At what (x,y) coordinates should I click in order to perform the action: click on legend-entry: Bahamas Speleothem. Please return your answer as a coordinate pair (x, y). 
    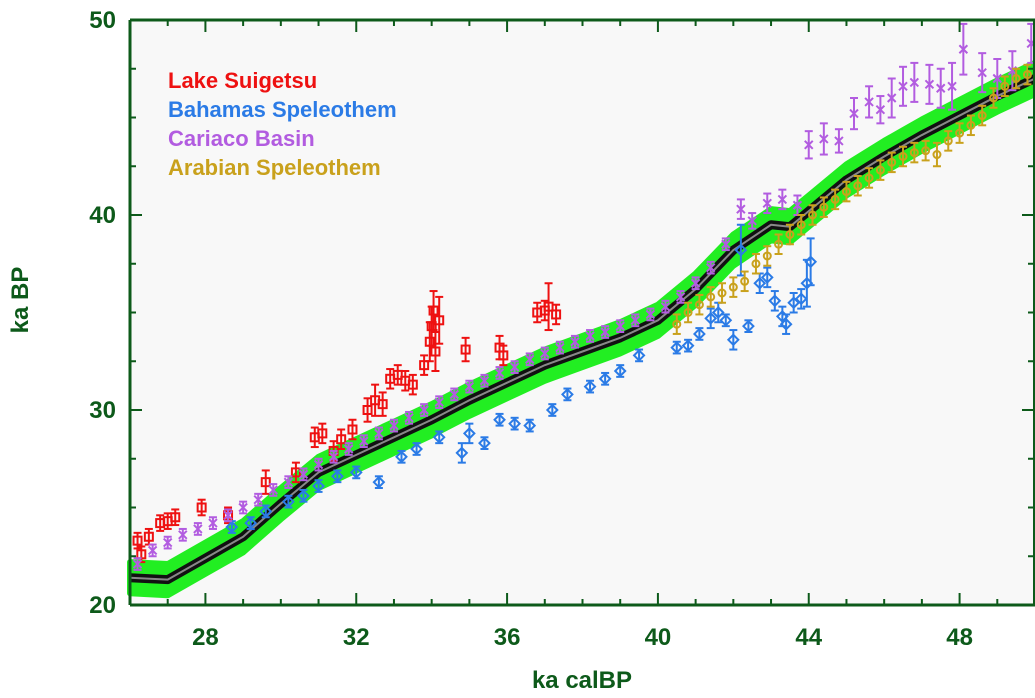
    Looking at the image, I should click on (282, 109).